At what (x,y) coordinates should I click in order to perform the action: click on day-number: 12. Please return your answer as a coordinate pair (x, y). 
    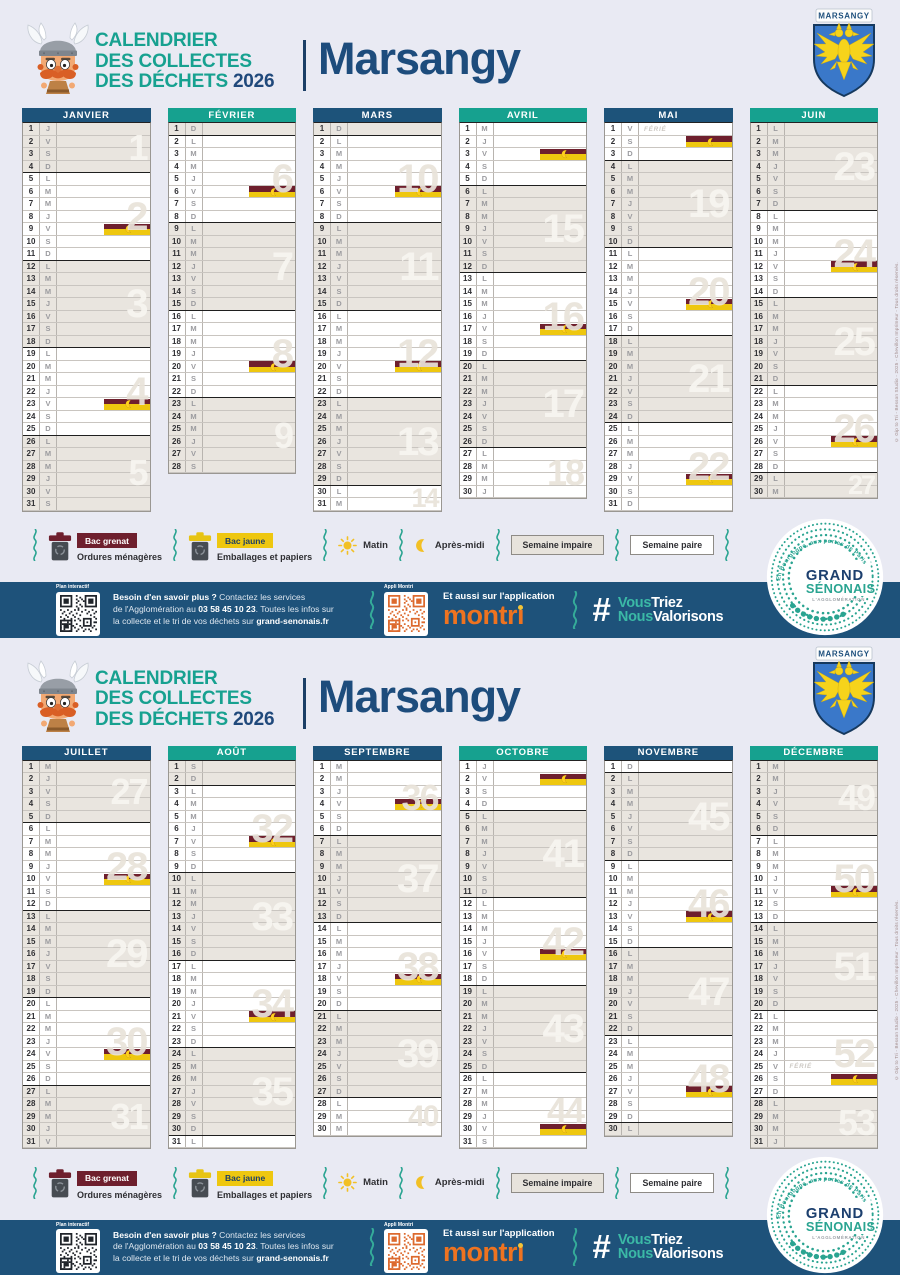
    Looking at the image, I should click on (613, 904).